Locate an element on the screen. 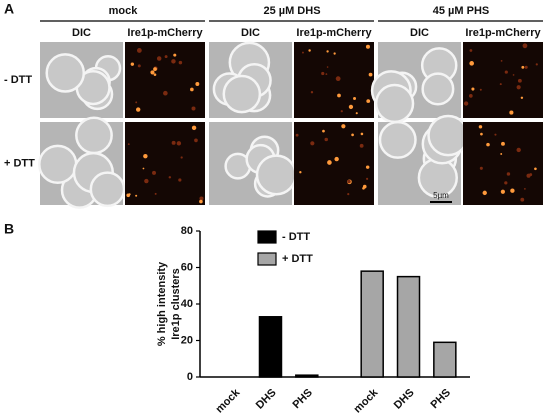  y-axis-label: Ire1p clusters is located at coordinates (176, 304).